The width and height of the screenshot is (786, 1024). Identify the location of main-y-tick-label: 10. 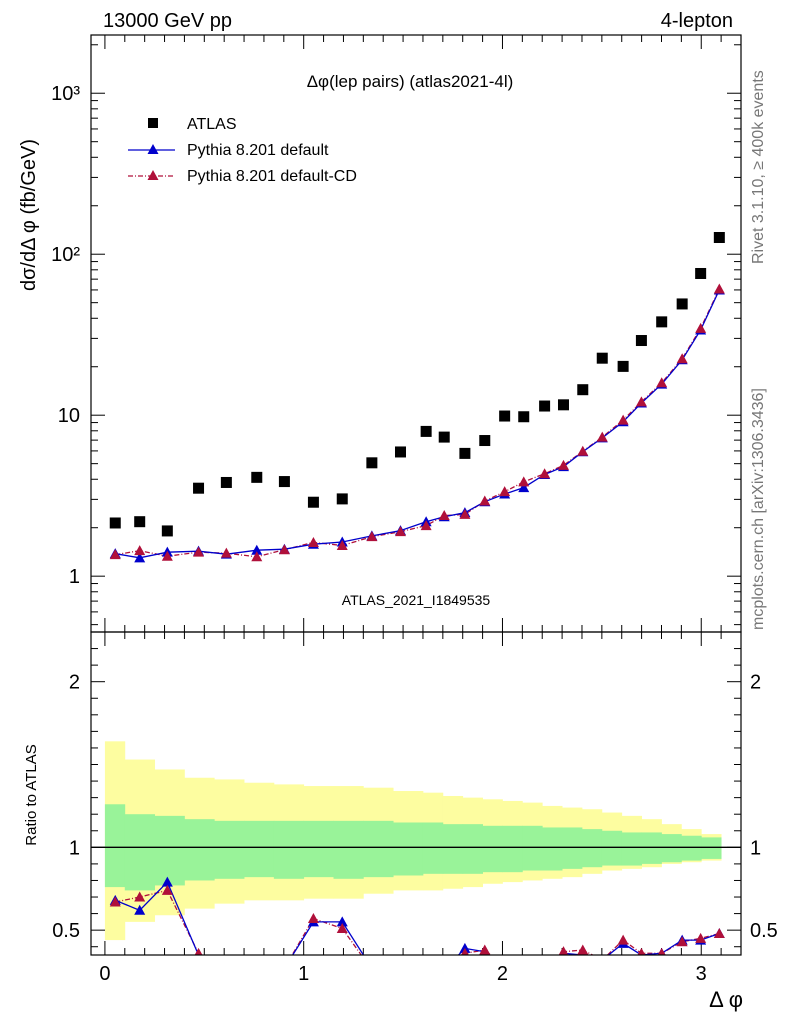
(69, 416).